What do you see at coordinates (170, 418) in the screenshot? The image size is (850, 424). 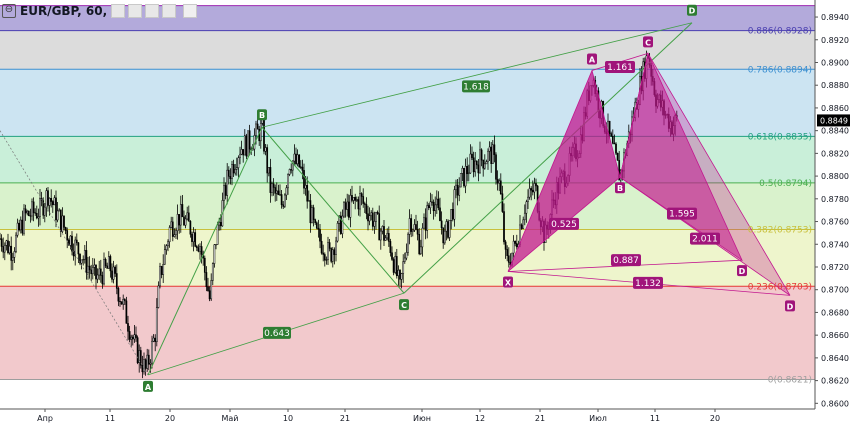 I see `time-tick-label: 20` at bounding box center [170, 418].